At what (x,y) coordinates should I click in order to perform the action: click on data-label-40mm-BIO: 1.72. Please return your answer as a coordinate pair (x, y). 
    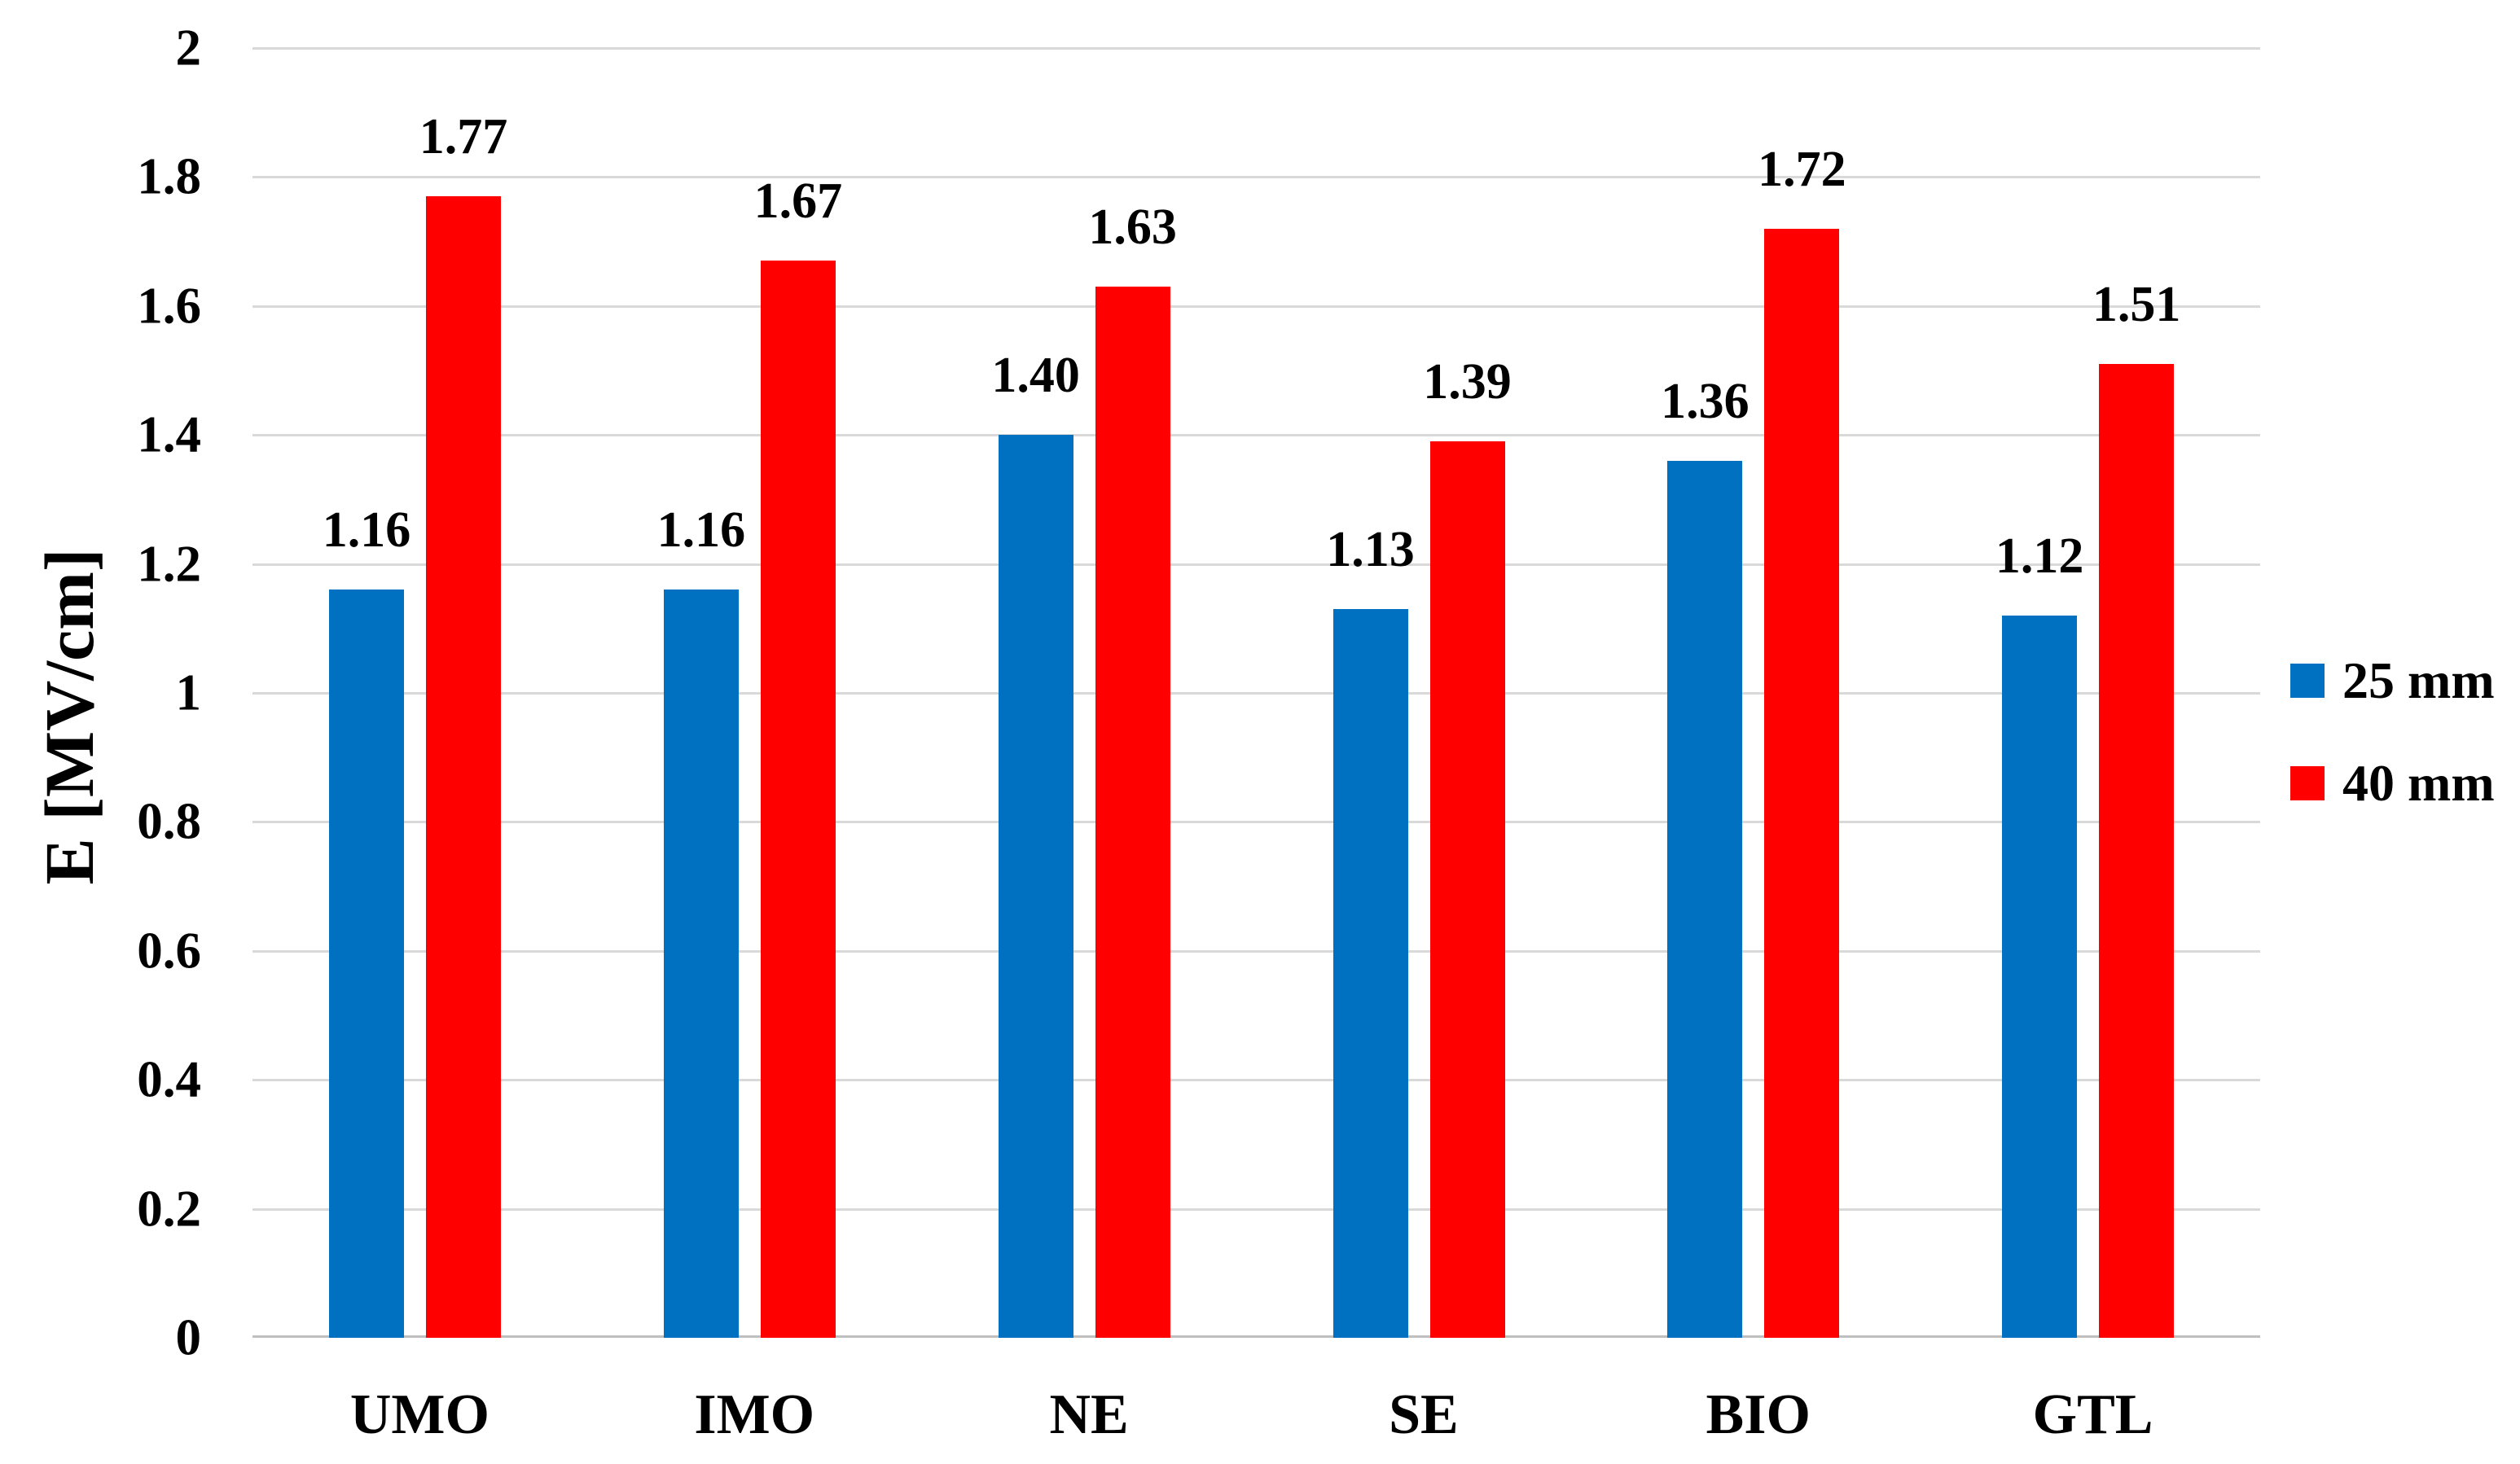
    Looking at the image, I should click on (1802, 169).